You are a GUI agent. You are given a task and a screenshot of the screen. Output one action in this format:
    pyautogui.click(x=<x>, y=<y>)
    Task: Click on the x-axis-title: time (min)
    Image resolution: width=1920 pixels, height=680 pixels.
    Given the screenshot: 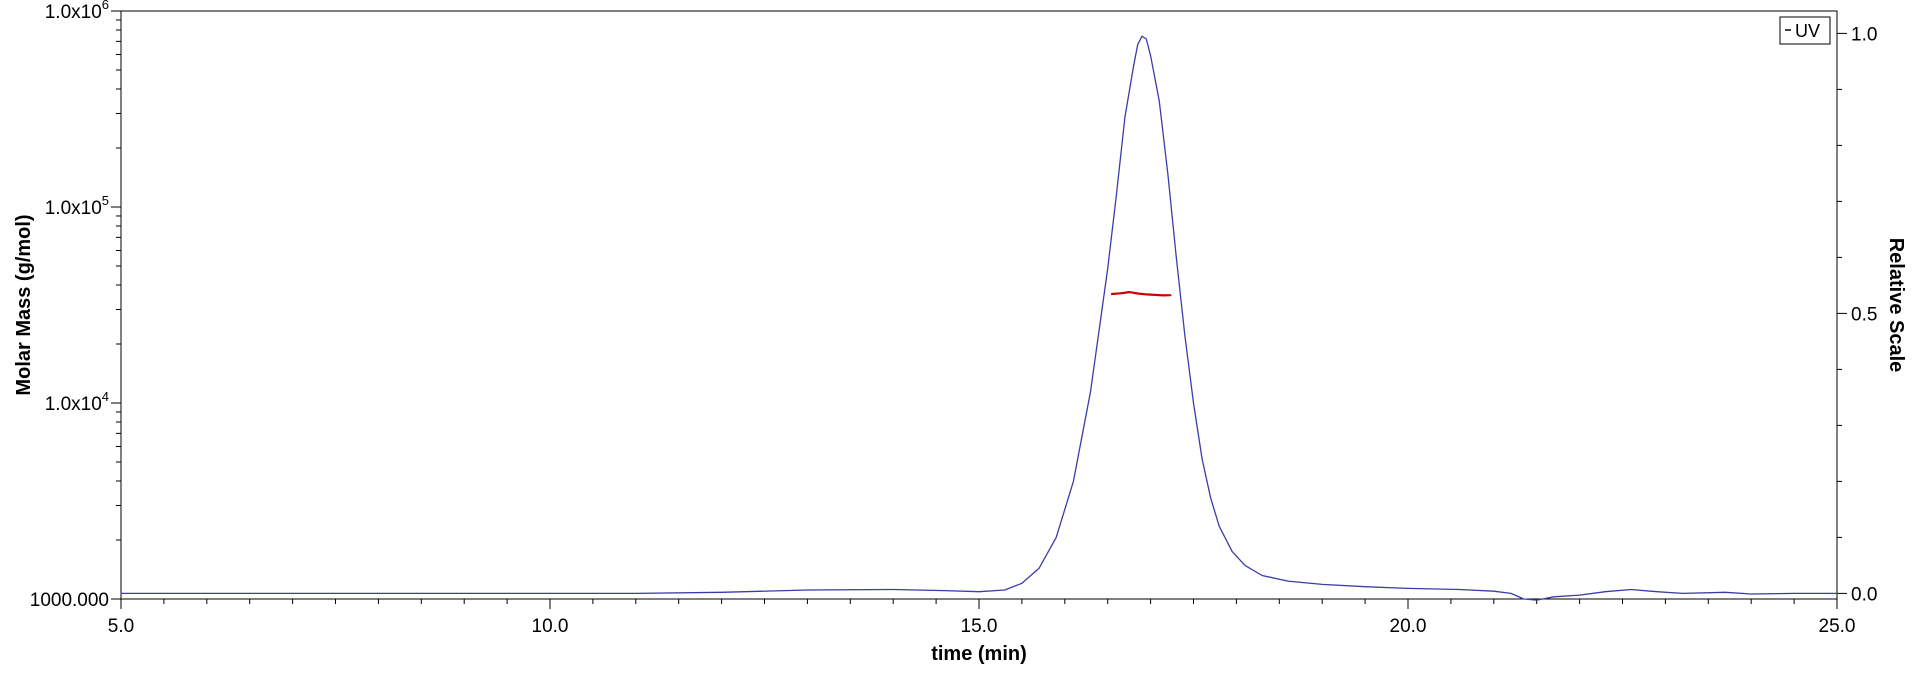 What is the action you would take?
    pyautogui.click(x=979, y=654)
    